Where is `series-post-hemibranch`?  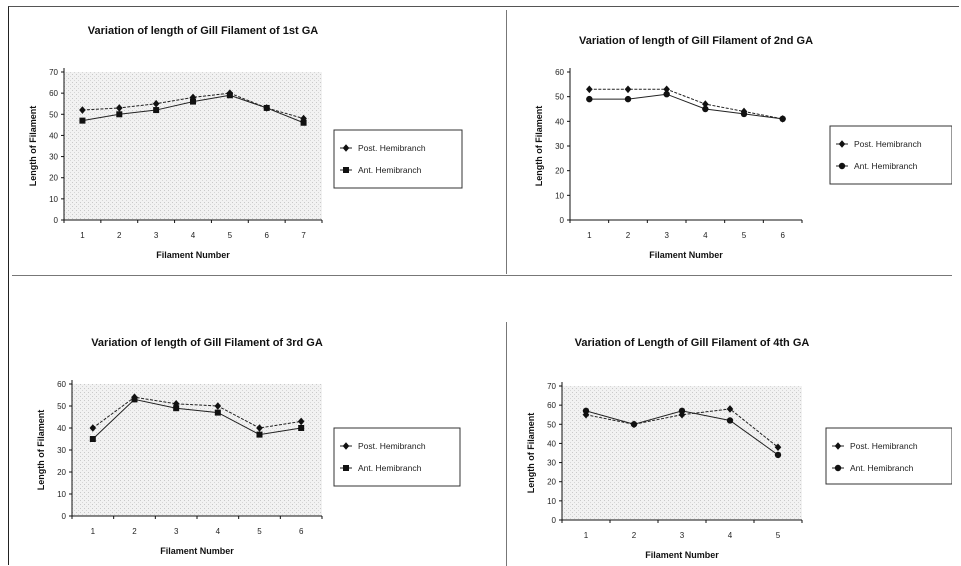
series-post-hemibranch is located at coordinates (686, 104).